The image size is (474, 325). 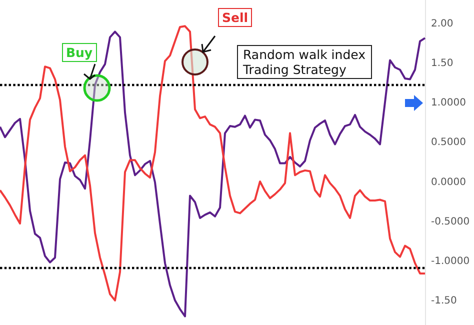 What do you see at coordinates (442, 63) in the screenshot?
I see `y-tick-label: 1.50` at bounding box center [442, 63].